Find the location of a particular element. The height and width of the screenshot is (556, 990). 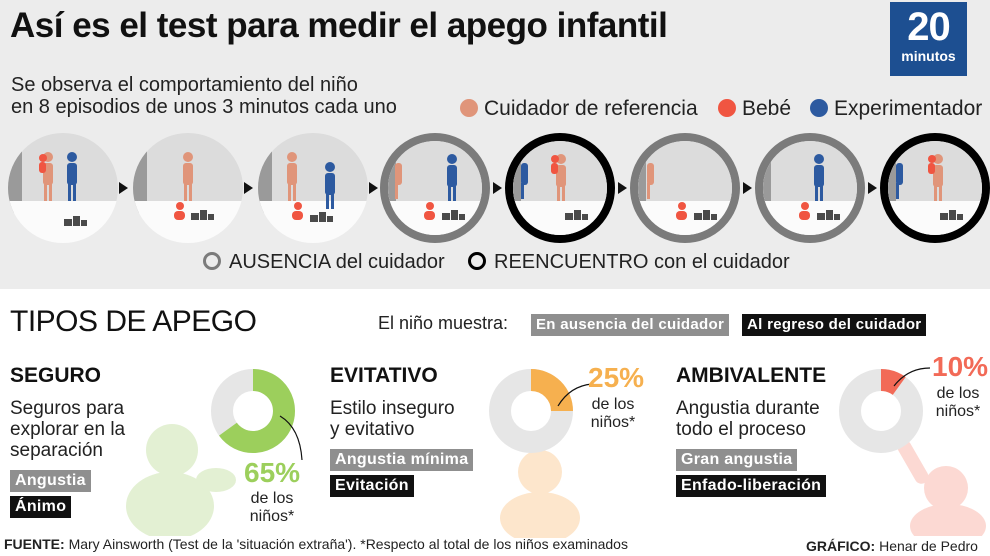

percent-evitativo: 25% is located at coordinates (616, 377).